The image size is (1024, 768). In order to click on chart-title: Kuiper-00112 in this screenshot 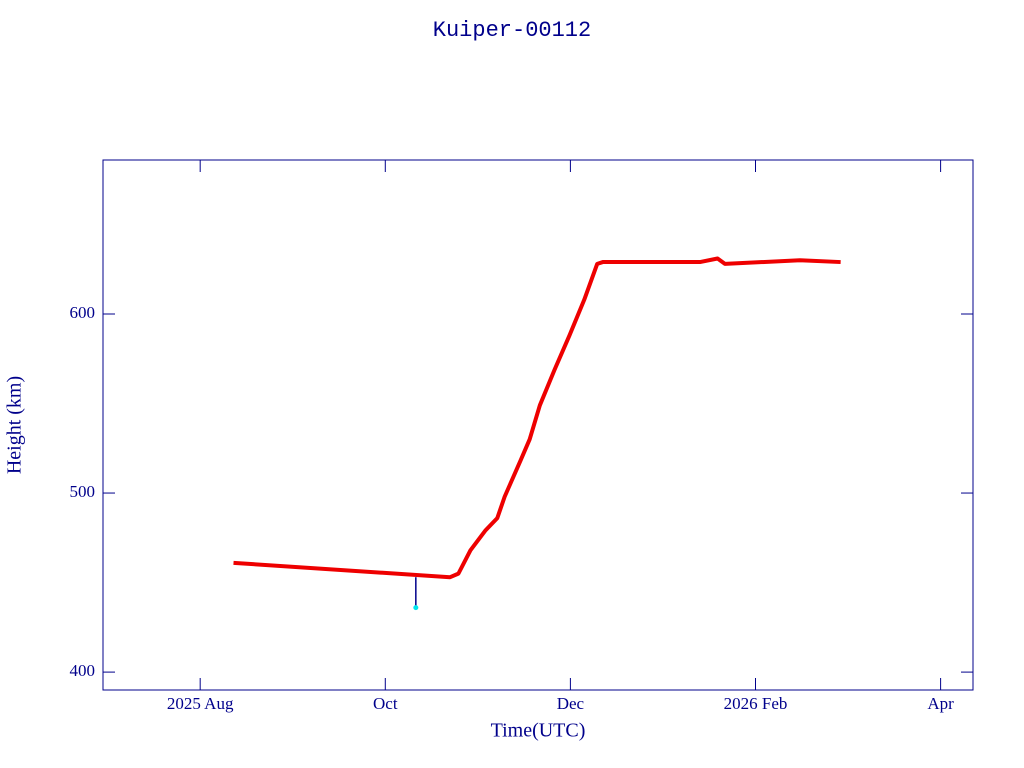, I will do `click(512, 30)`.